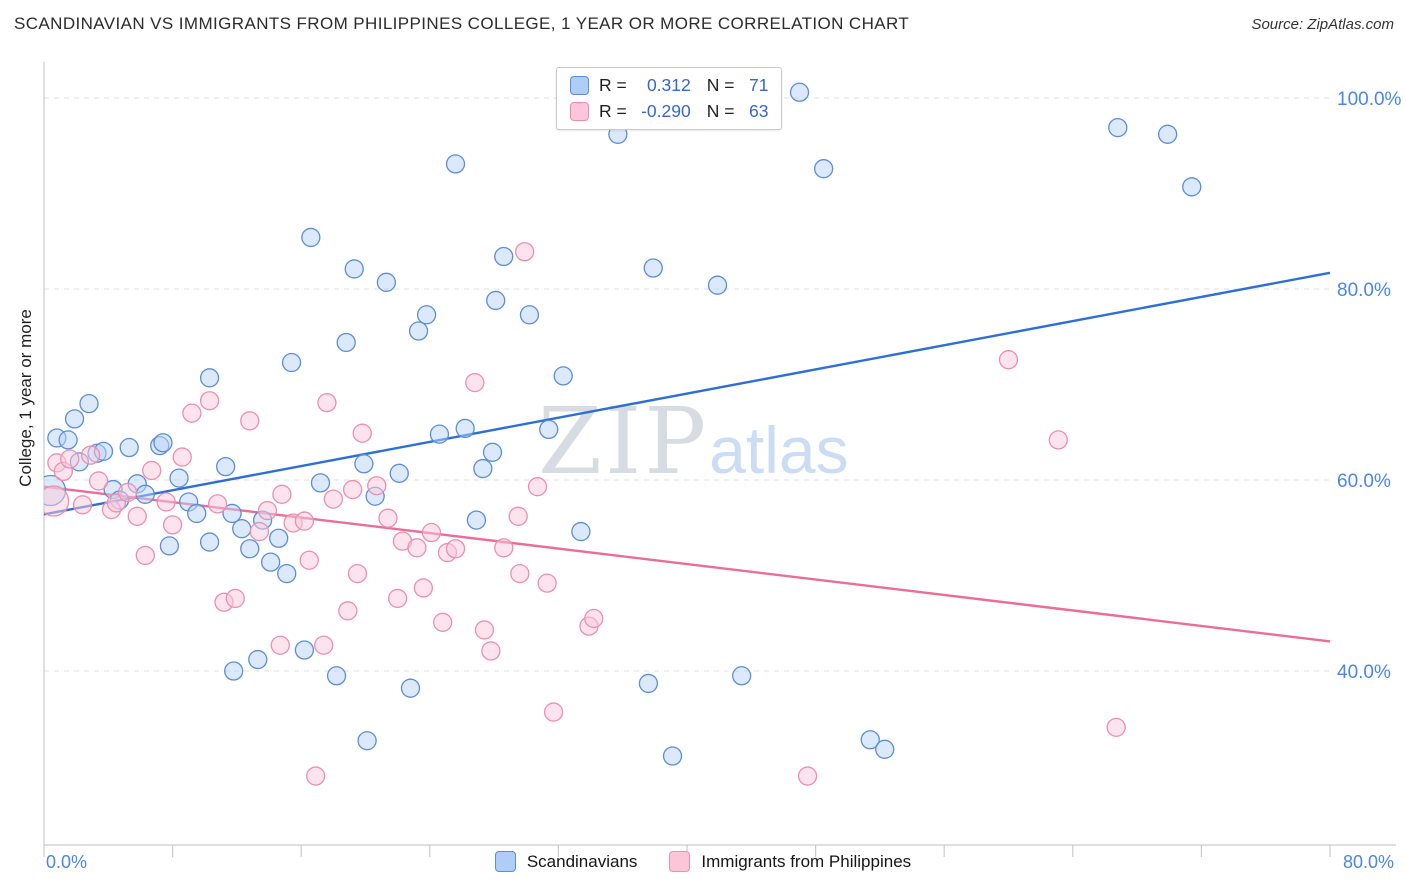 The height and width of the screenshot is (892, 1406). Describe the element at coordinates (806, 861) in the screenshot. I see `philippines-legend-label: Immigrants from Philippines` at that location.